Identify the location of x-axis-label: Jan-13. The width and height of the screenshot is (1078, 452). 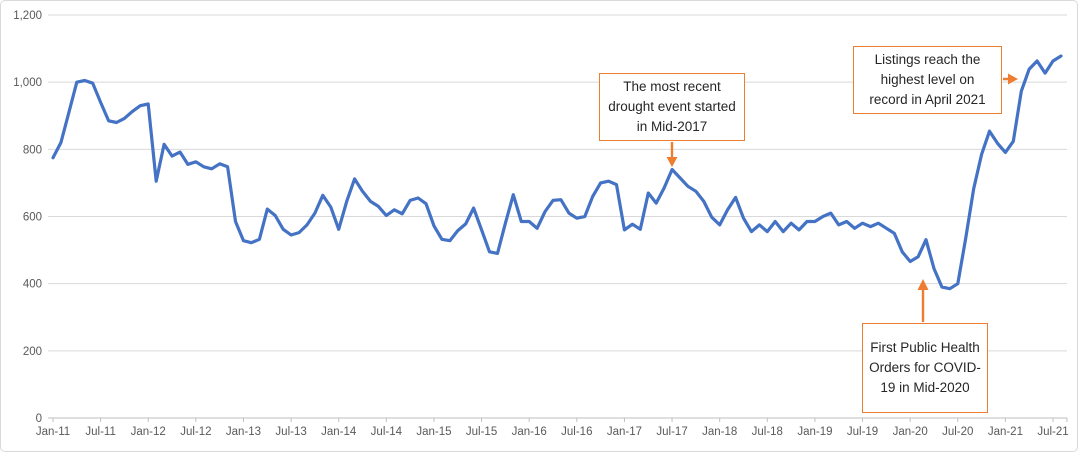
(243, 432).